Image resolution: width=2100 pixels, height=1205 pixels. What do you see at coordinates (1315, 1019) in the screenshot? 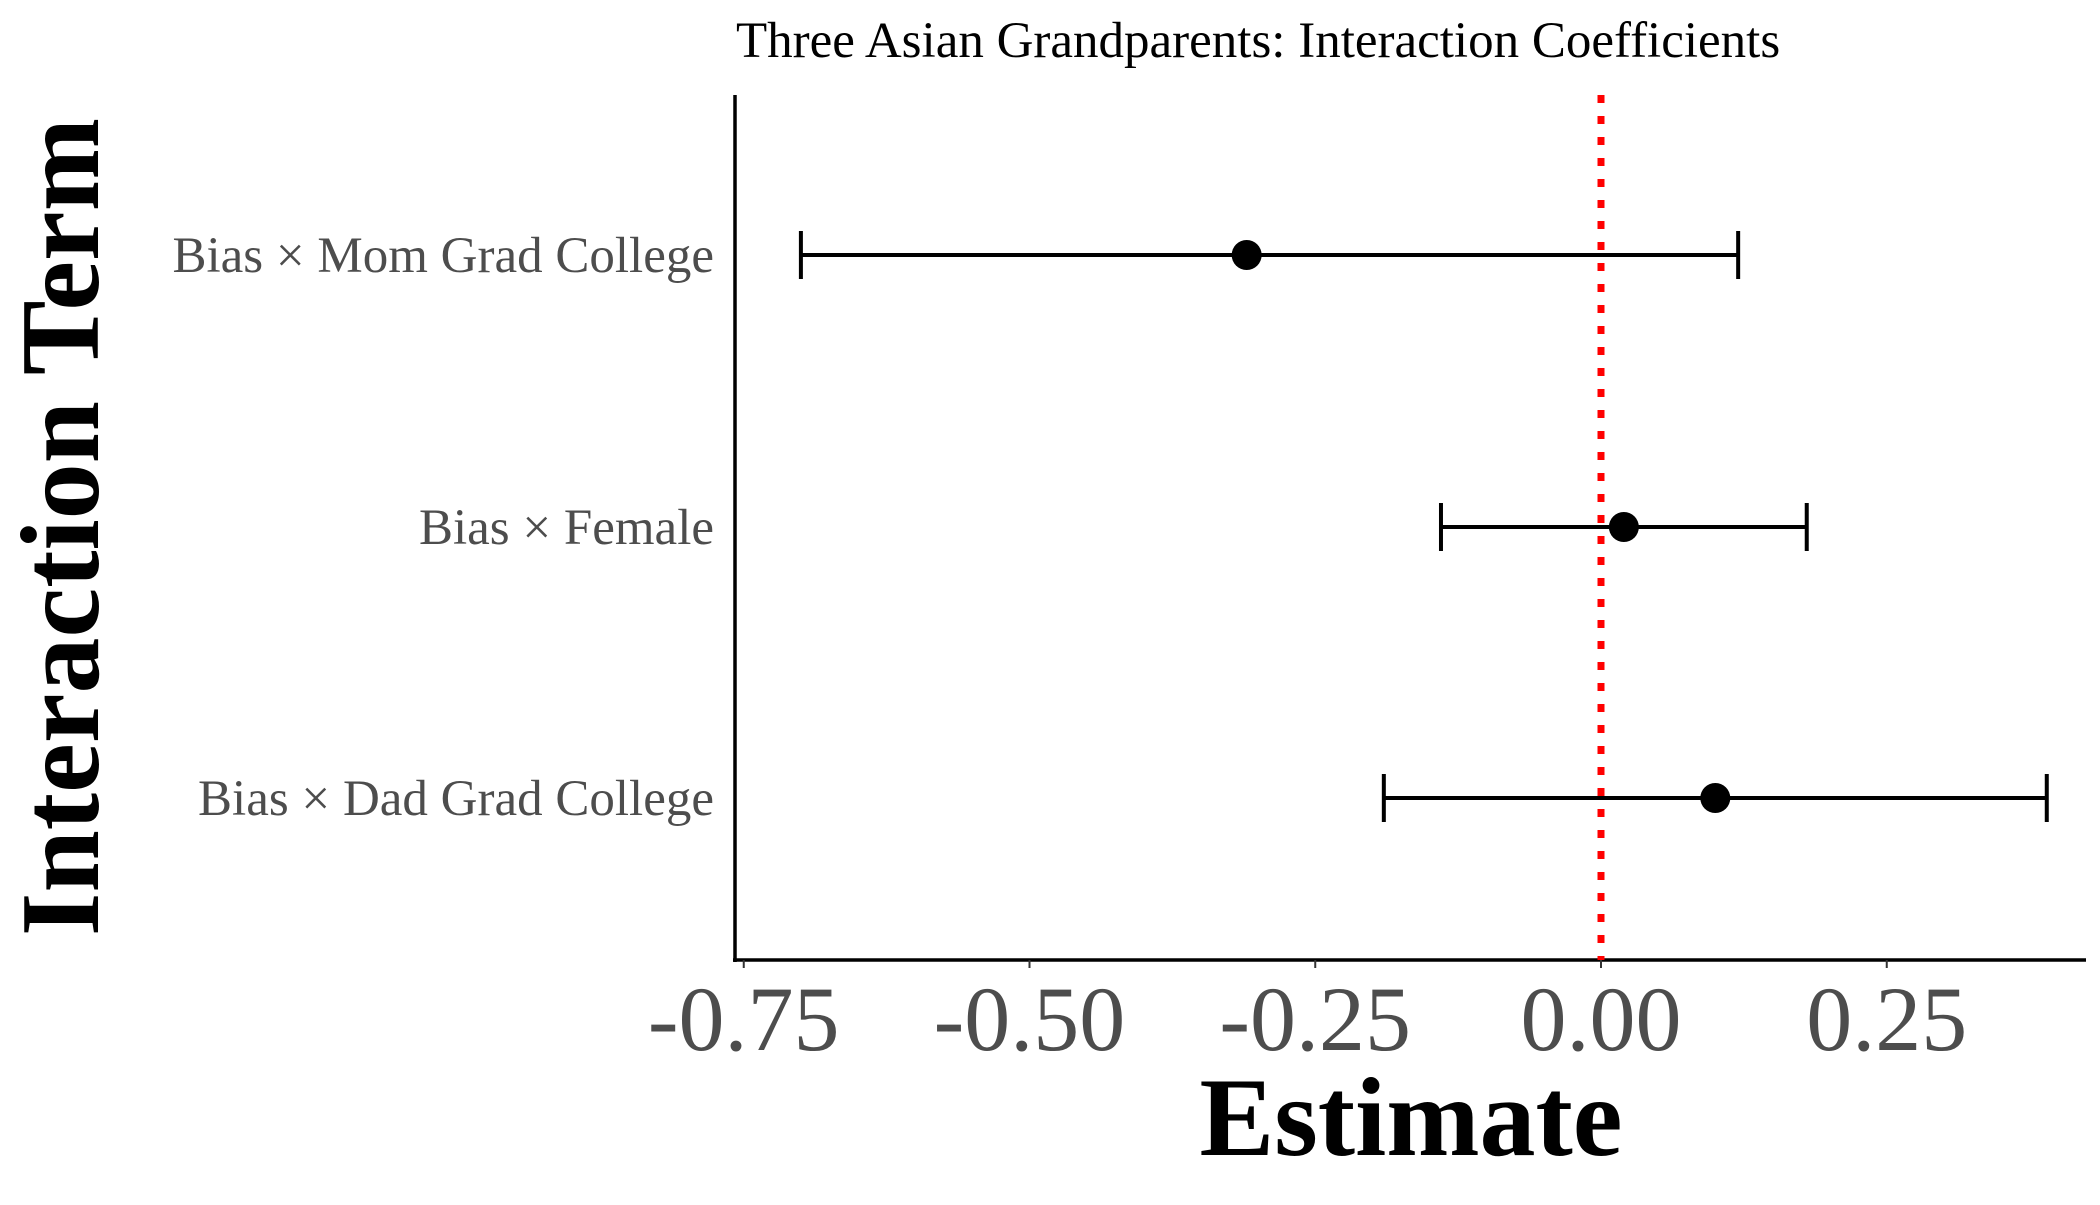
I see `x-tick-label: -0.25` at bounding box center [1315, 1019].